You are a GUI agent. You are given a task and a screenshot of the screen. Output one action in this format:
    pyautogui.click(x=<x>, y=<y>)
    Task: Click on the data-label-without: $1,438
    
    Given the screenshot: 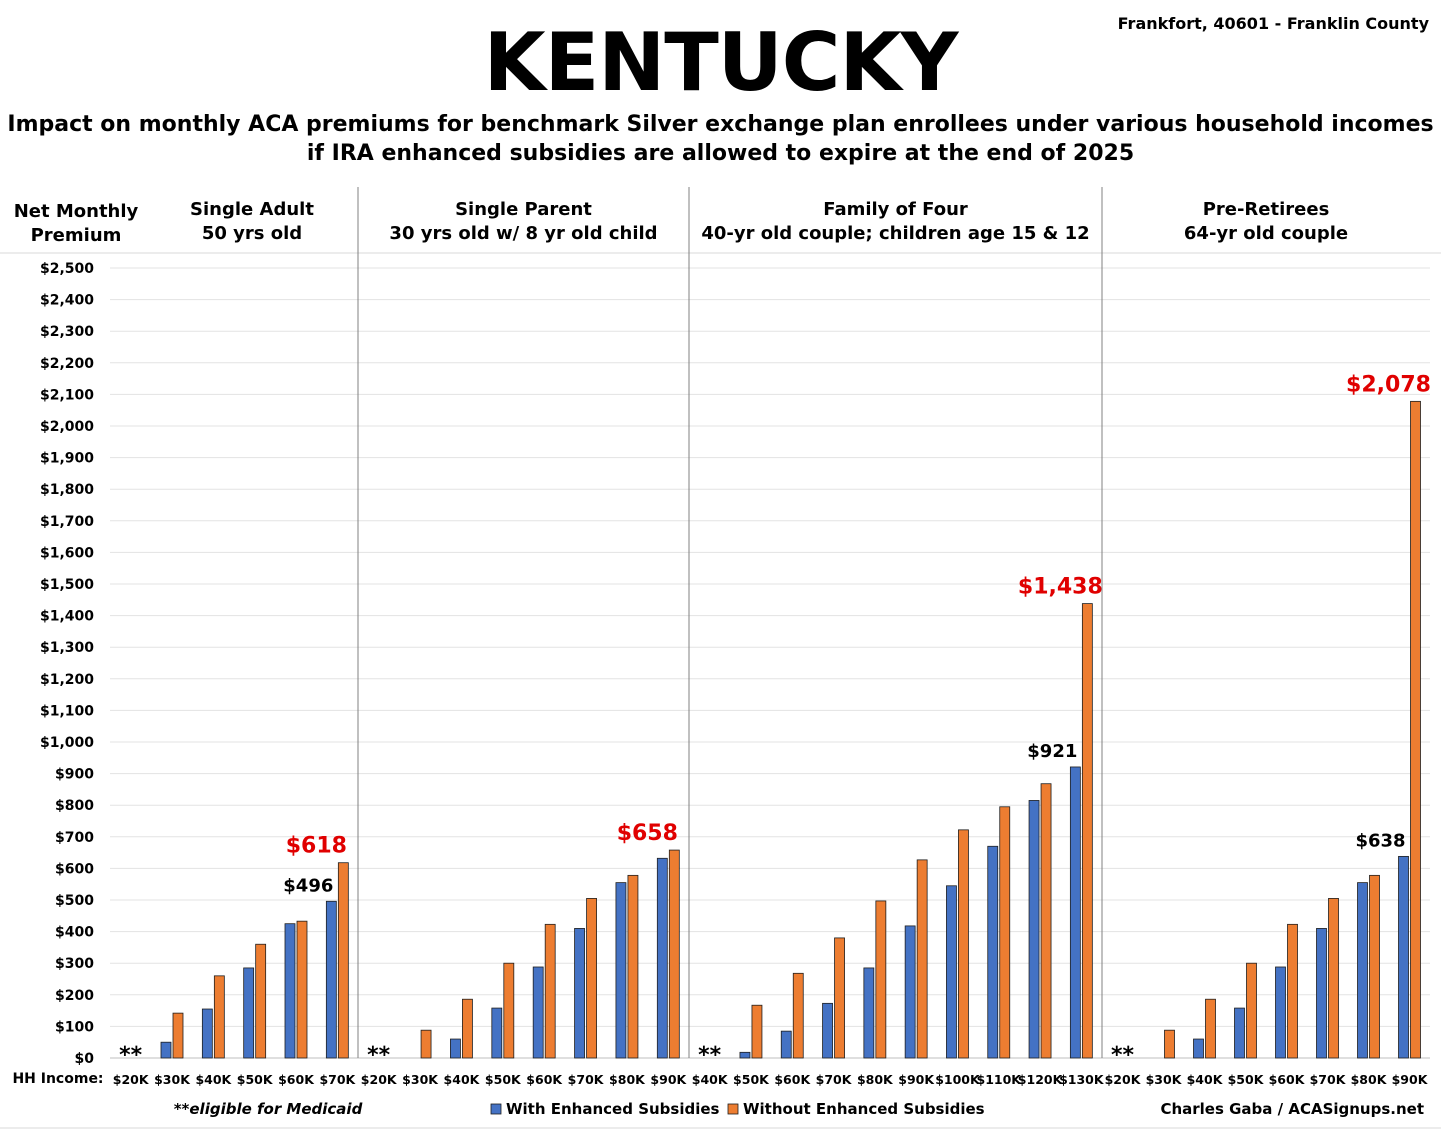 What is the action you would take?
    pyautogui.click(x=1060, y=587)
    